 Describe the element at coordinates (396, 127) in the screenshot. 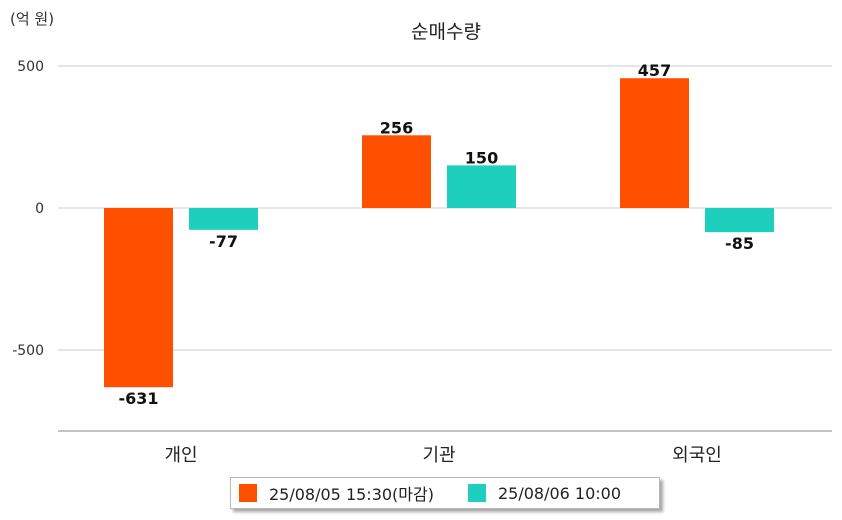

I see `data-label-1-0: 256` at that location.